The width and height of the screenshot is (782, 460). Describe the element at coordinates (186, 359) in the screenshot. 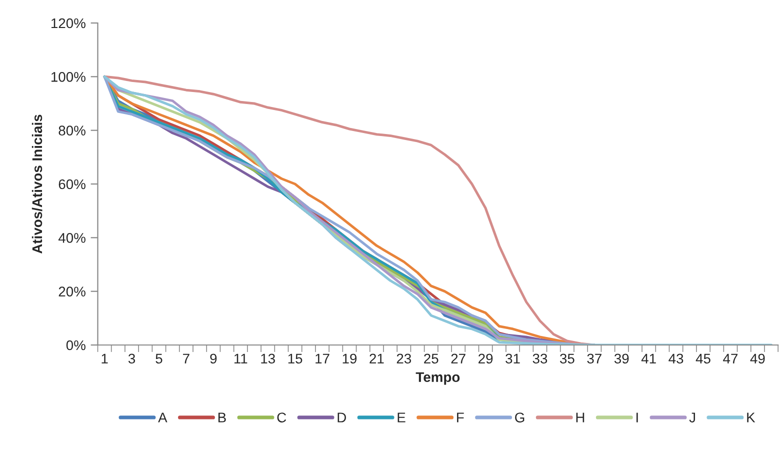

I see `x-tick-label: 7` at that location.